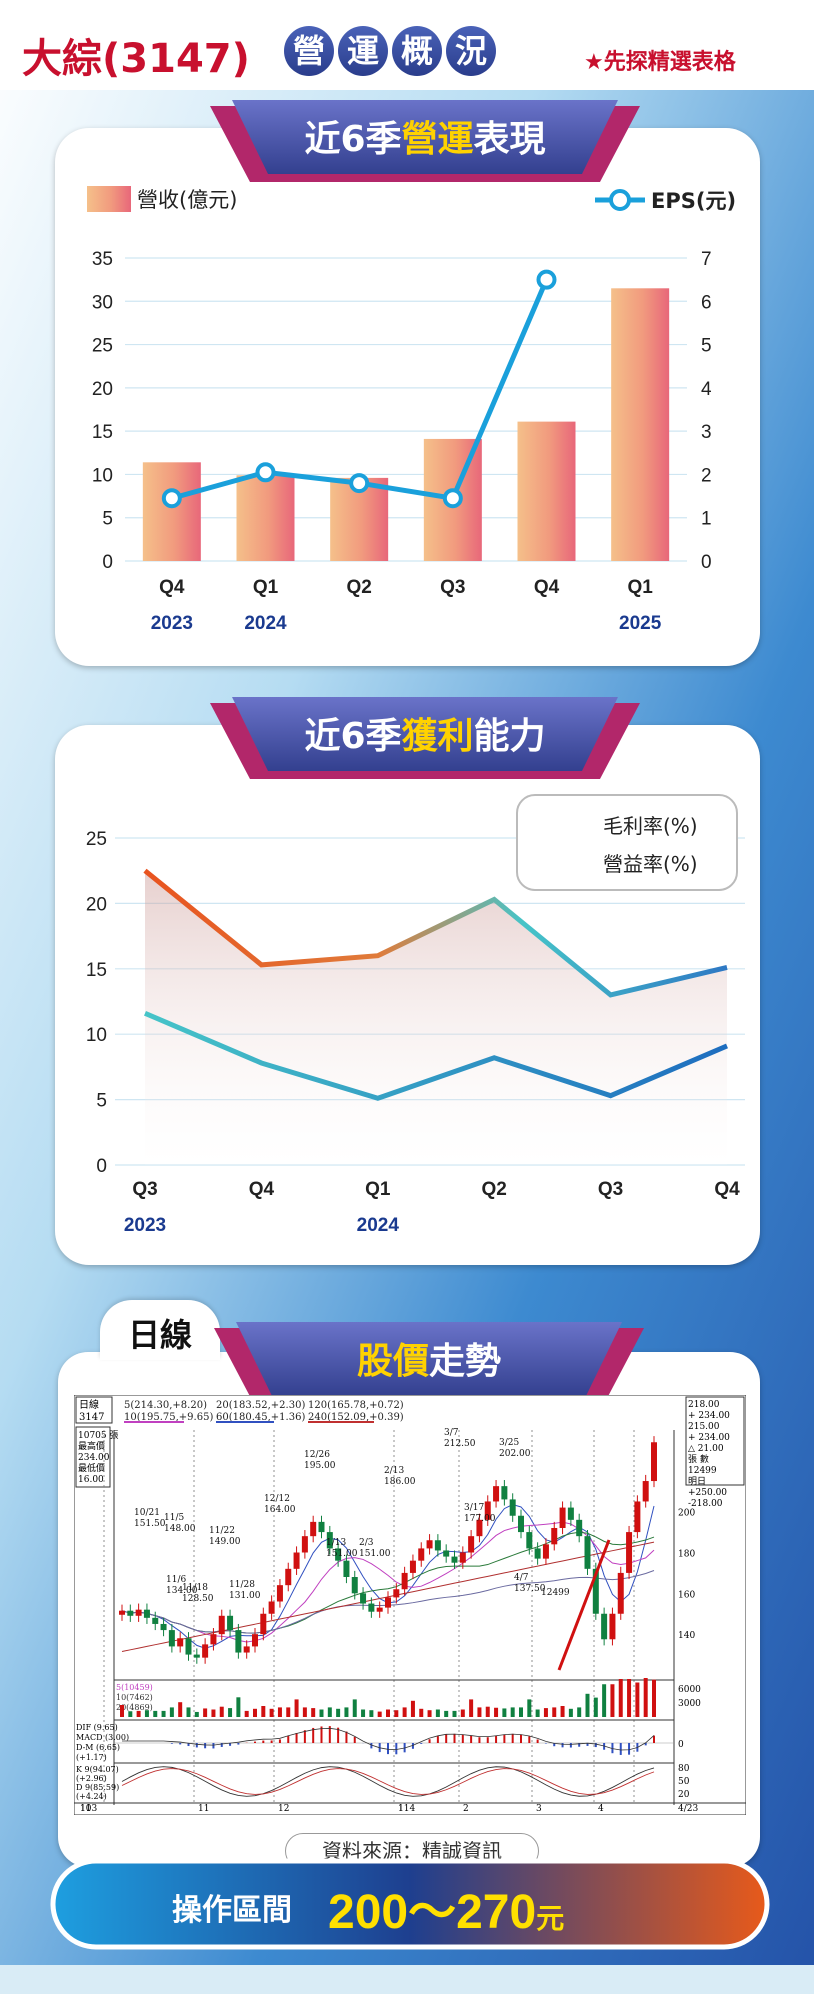 The image size is (814, 1994). I want to click on price-annotation: 149.00, so click(225, 1542).